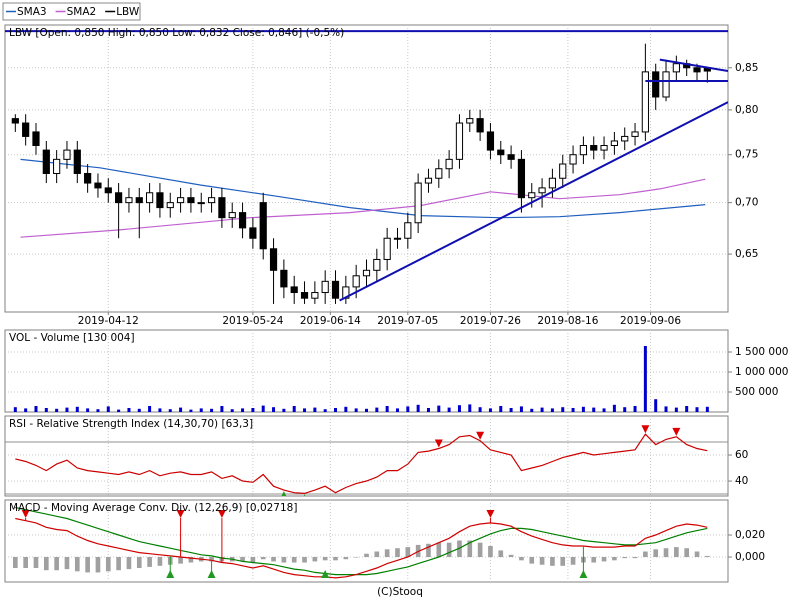  What do you see at coordinates (756, 392) in the screenshot?
I see `y-tick-label: 500 000` at bounding box center [756, 392].